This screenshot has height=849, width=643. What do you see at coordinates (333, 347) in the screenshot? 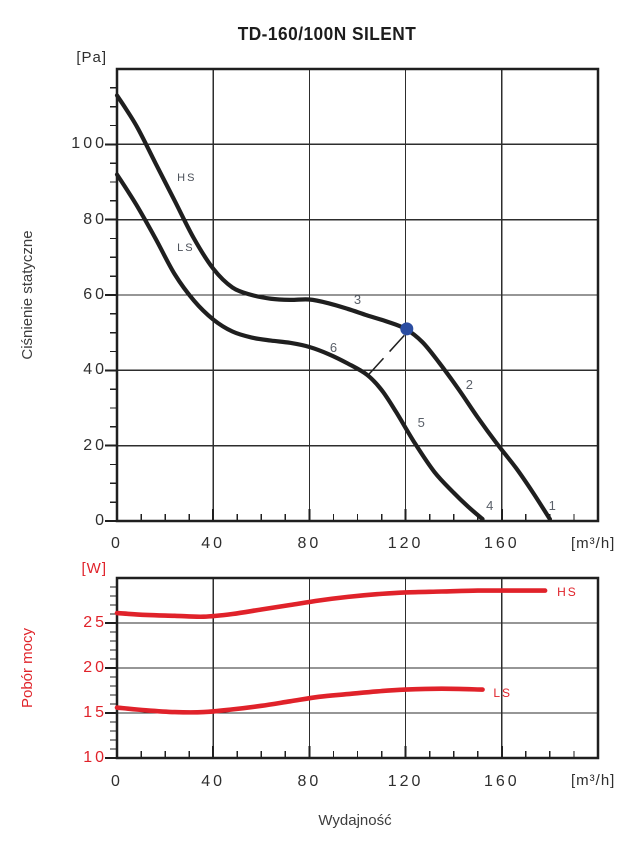
I see `curve-point-label-6: 6` at bounding box center [333, 347].